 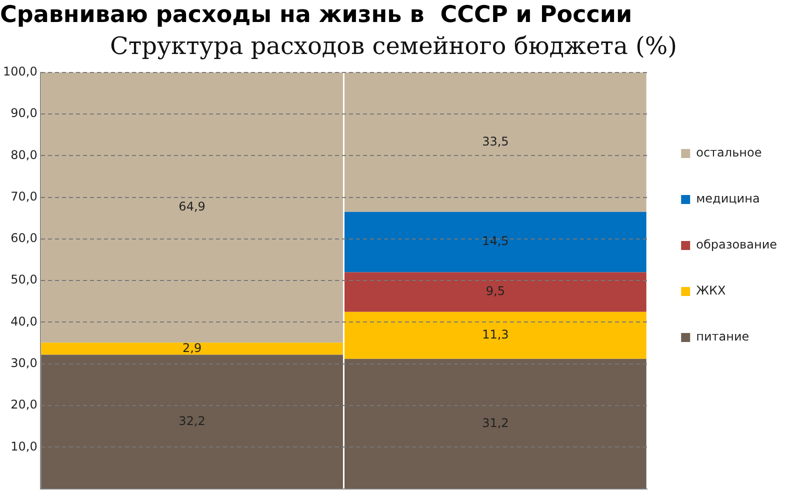 I want to click on chart-subtitle: Структура расходов семейного бюджета (%), so click(x=394, y=46).